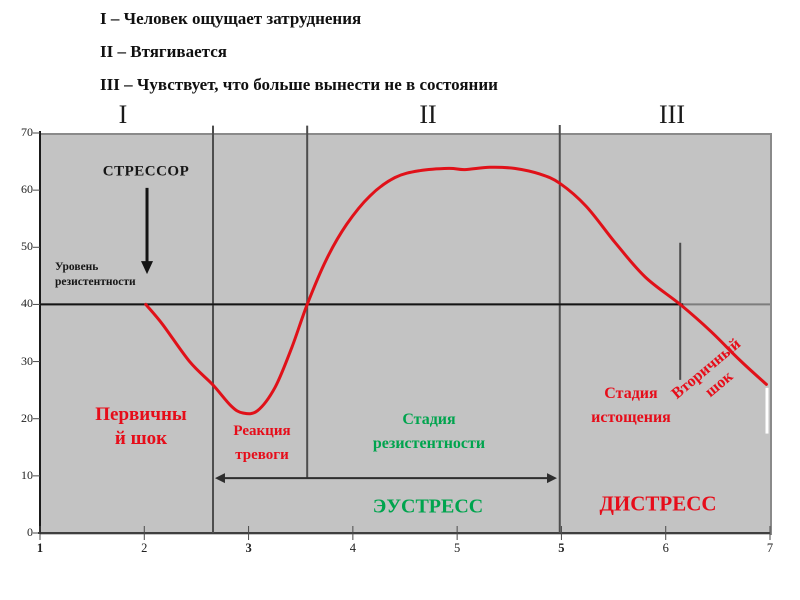 This screenshot has height=600, width=800. Describe the element at coordinates (27, 303) in the screenshot. I see `y-tick-label: 40` at that location.